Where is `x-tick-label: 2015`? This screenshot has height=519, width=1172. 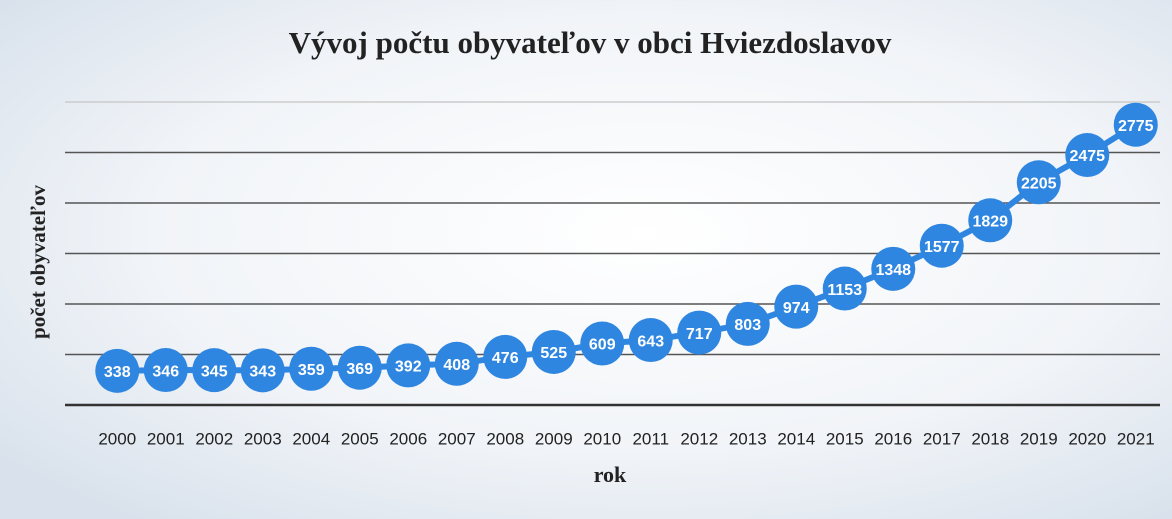
x-tick-label: 2015 is located at coordinates (845, 438).